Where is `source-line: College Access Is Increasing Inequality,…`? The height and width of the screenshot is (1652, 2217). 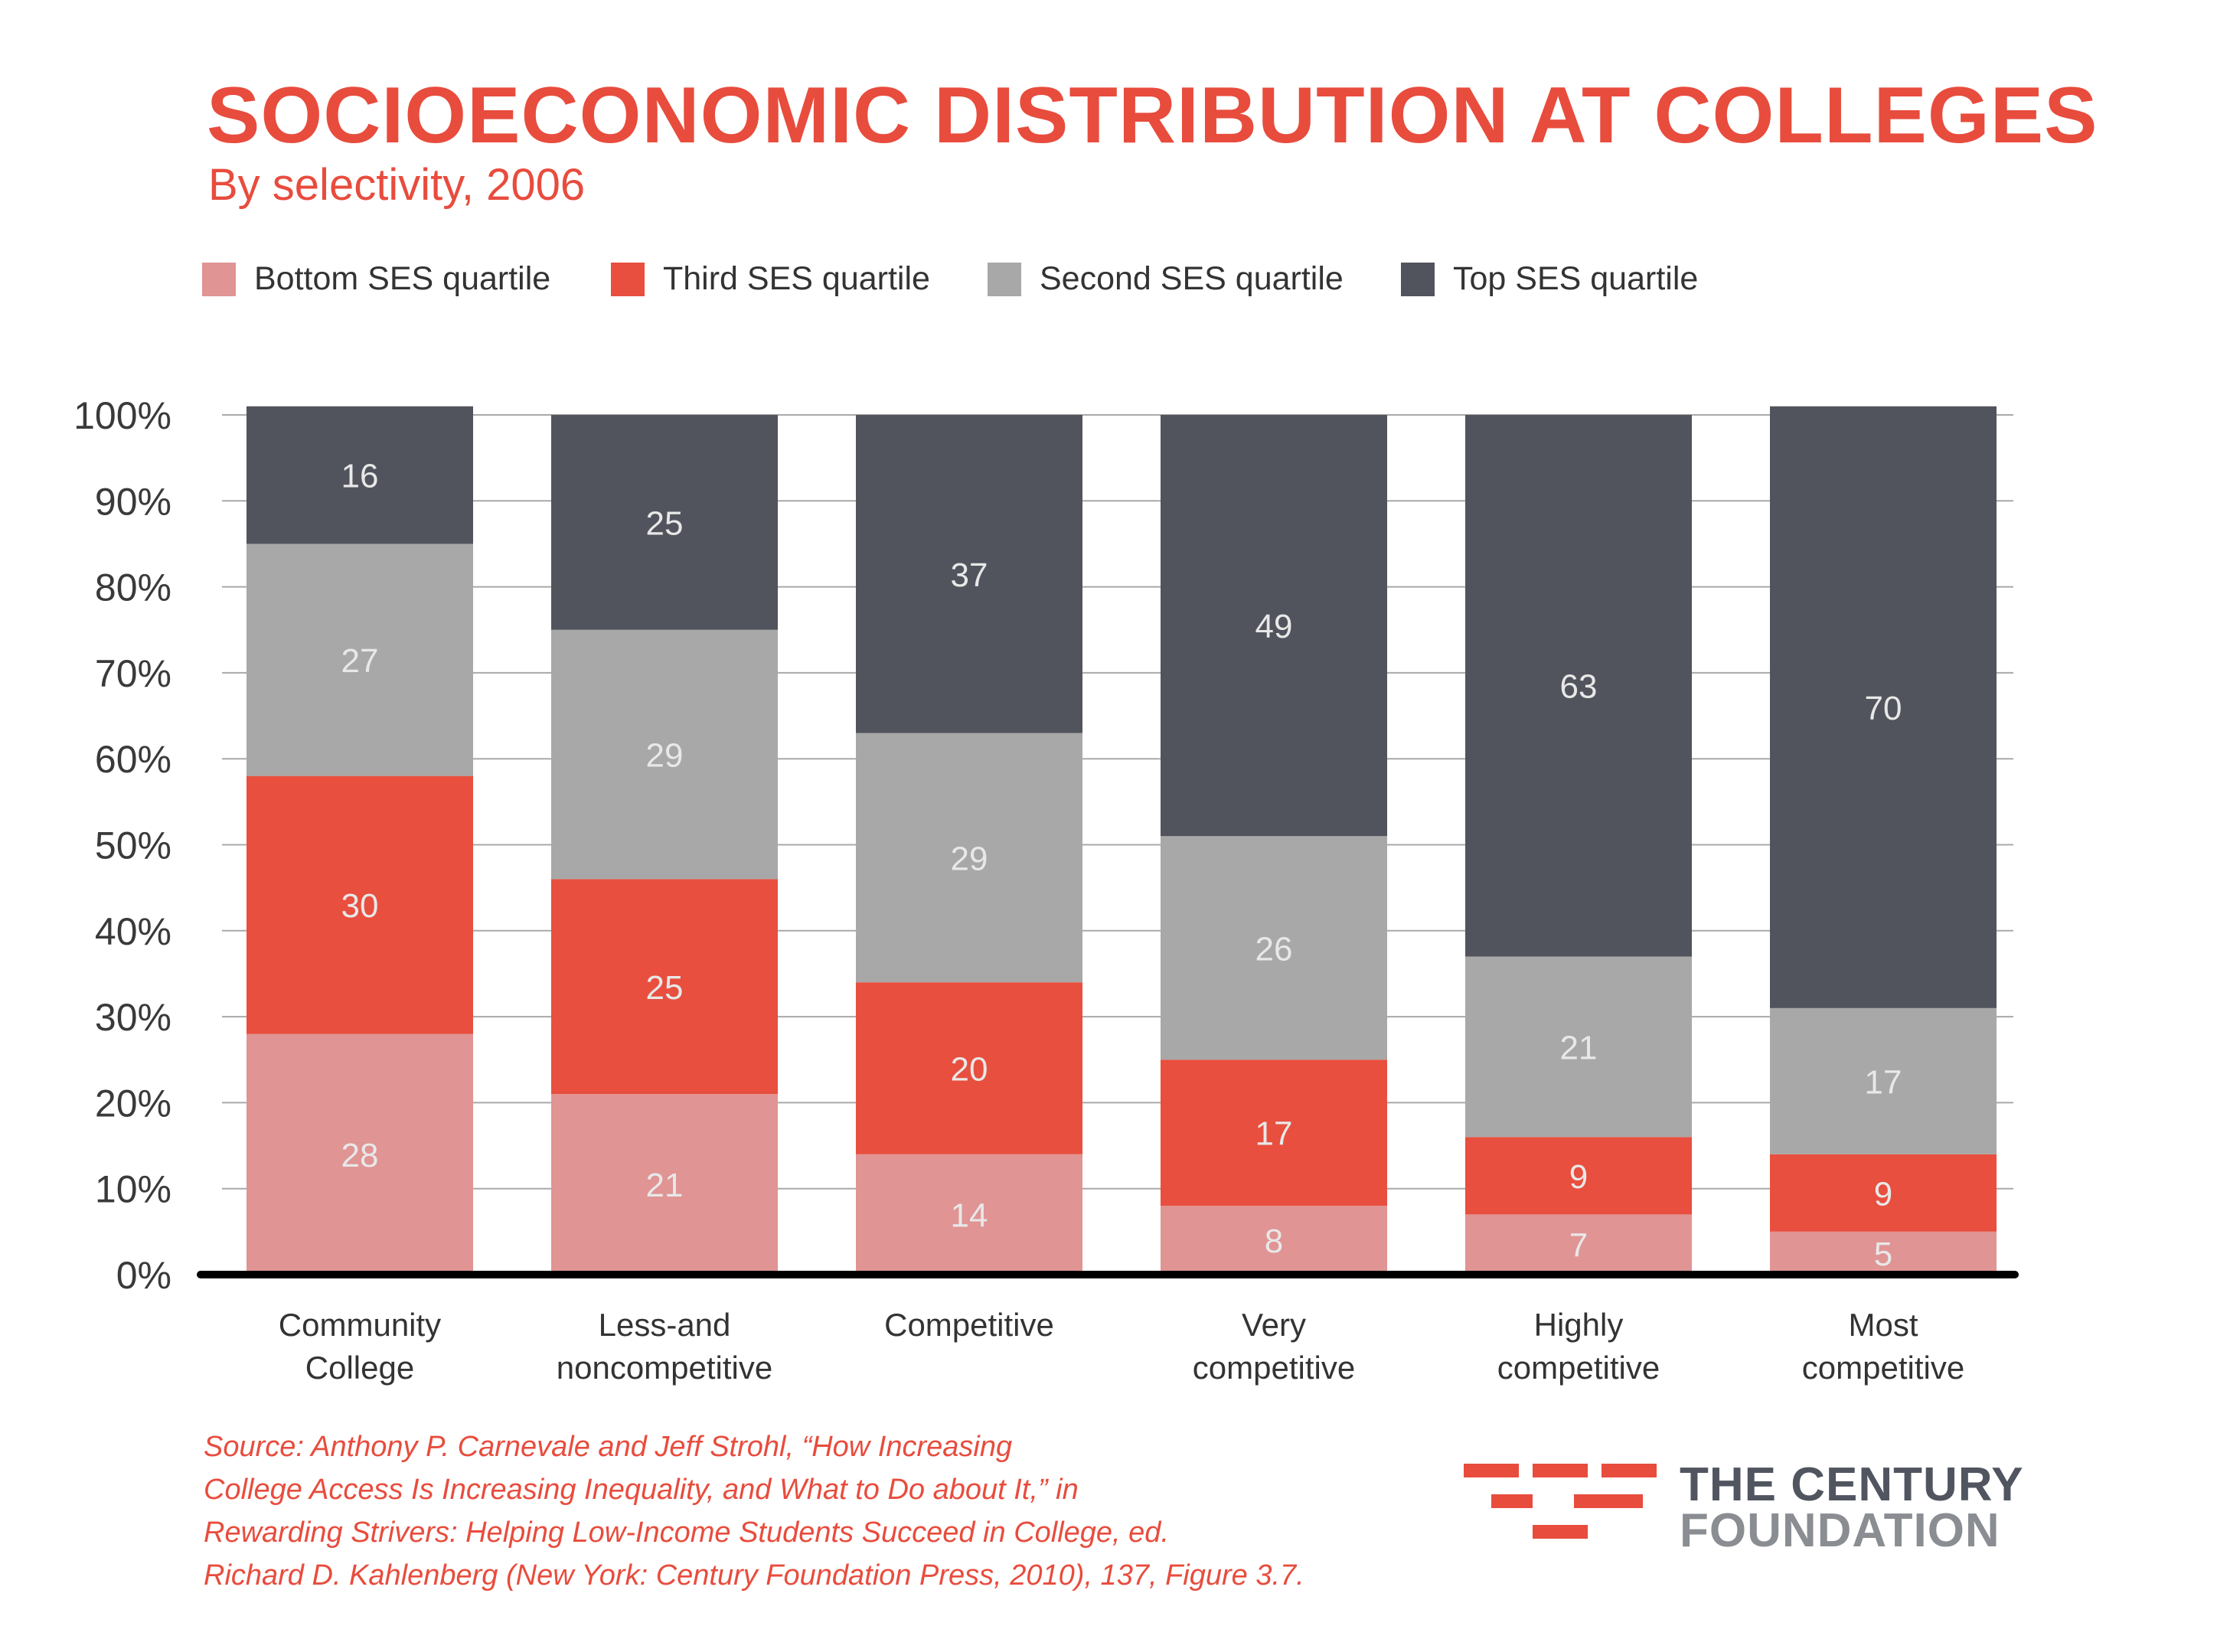
source-line: College Access Is Increasing Inequality,… is located at coordinates (641, 1490).